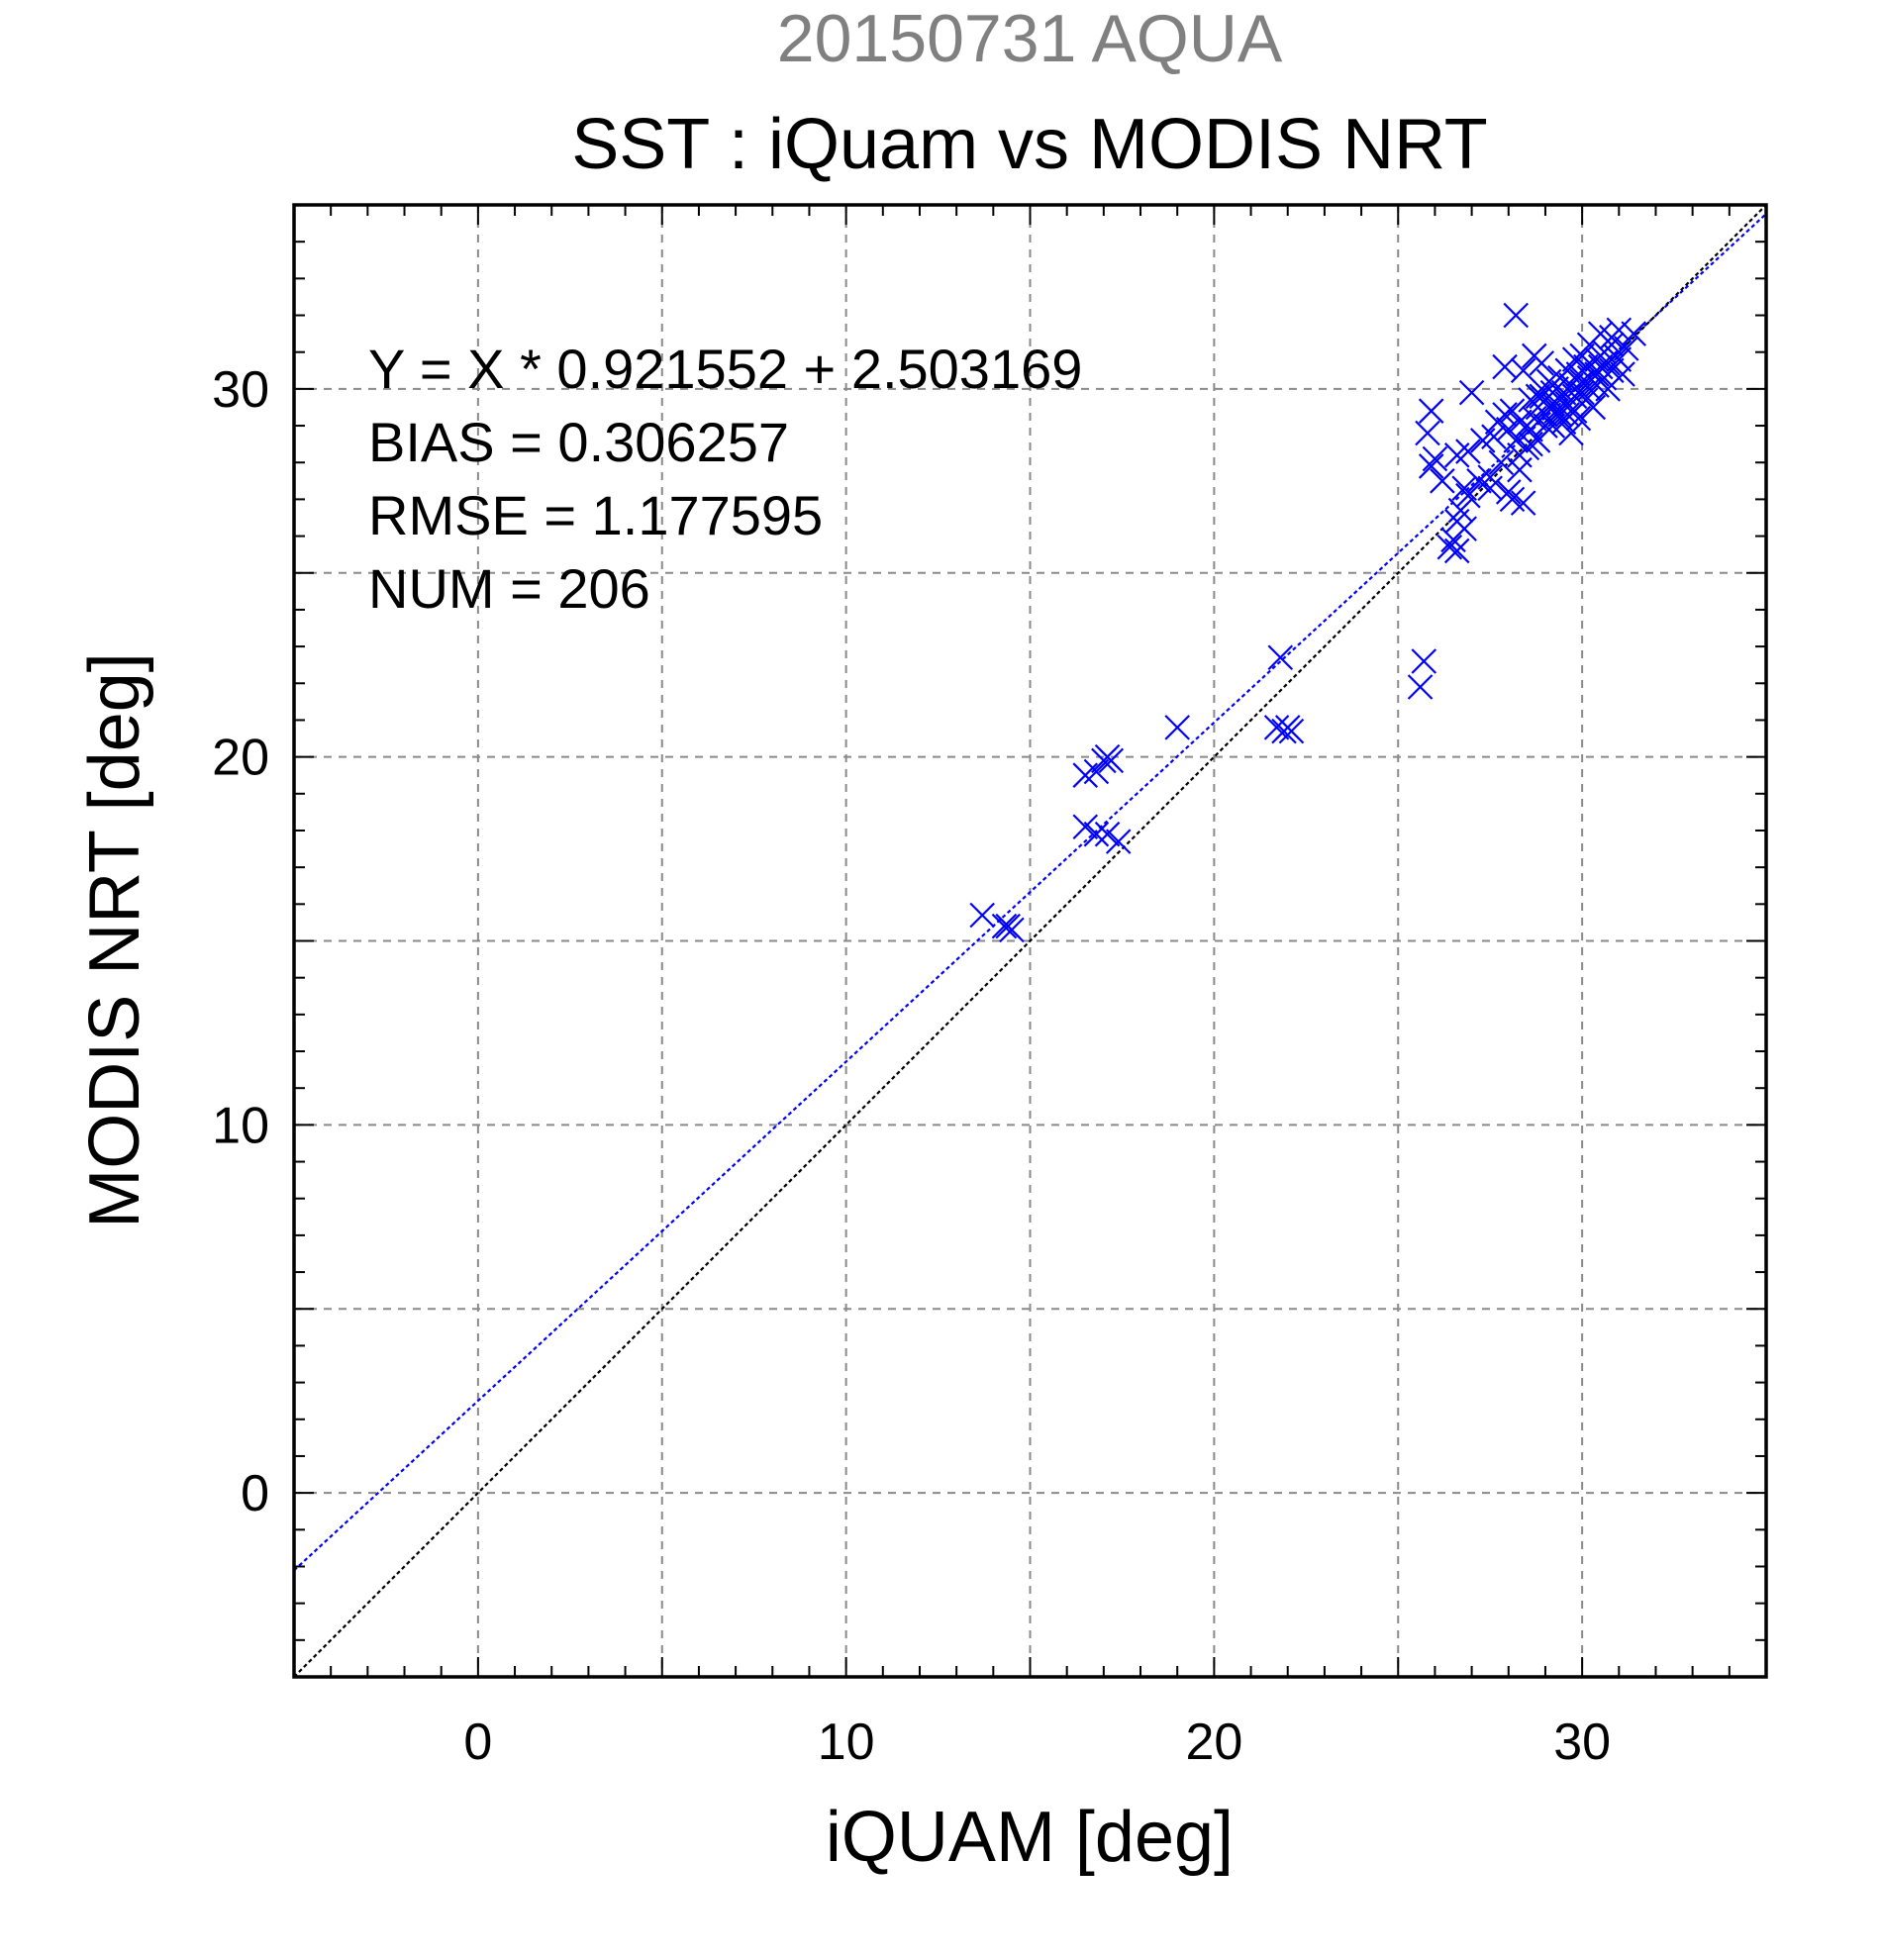 This screenshot has height=1960, width=1881. I want to click on stats-line: BIAS = 0.306257, so click(579, 442).